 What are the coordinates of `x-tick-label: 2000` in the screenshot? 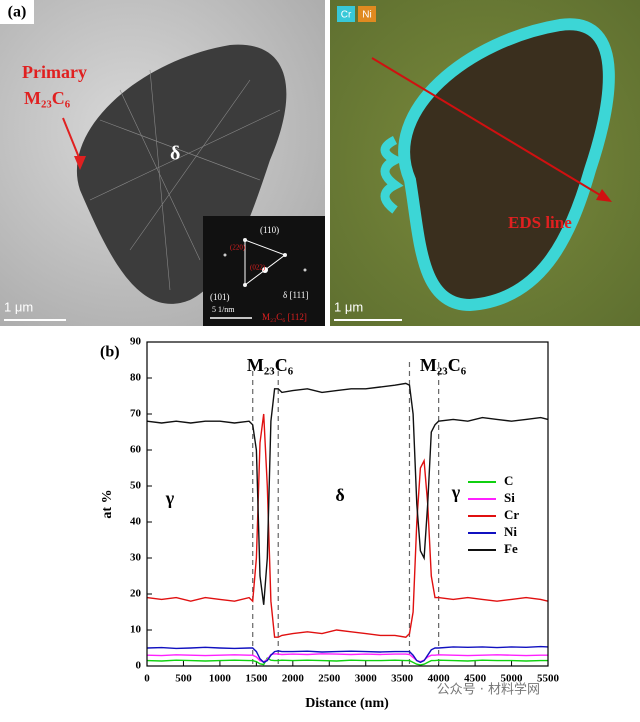 It's located at (293, 679).